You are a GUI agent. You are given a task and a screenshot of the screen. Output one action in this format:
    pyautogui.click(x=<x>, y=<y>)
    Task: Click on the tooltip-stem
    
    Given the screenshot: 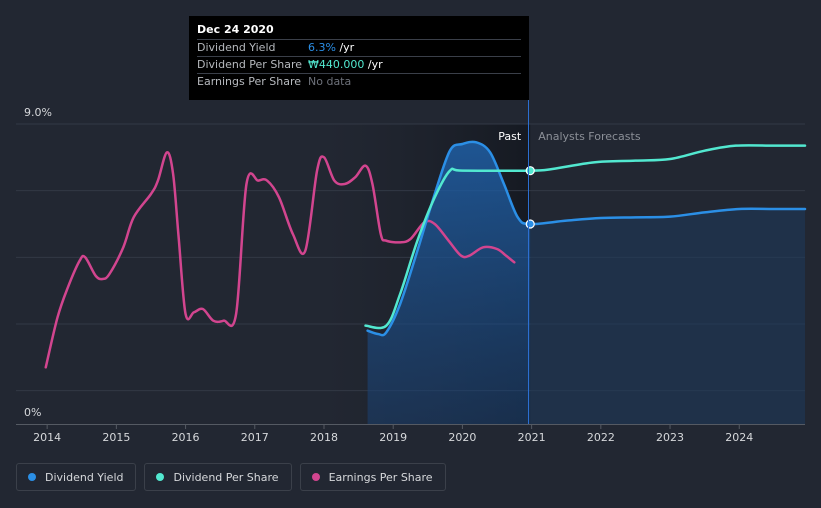 What is the action you would take?
    pyautogui.click(x=528, y=262)
    